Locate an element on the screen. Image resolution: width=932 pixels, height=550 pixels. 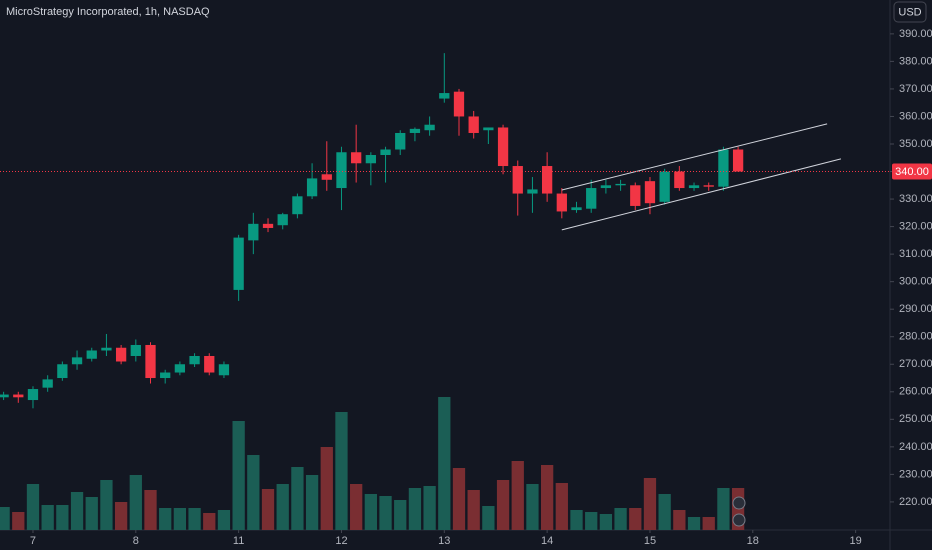
pane-icons is located at coordinates (739, 511).